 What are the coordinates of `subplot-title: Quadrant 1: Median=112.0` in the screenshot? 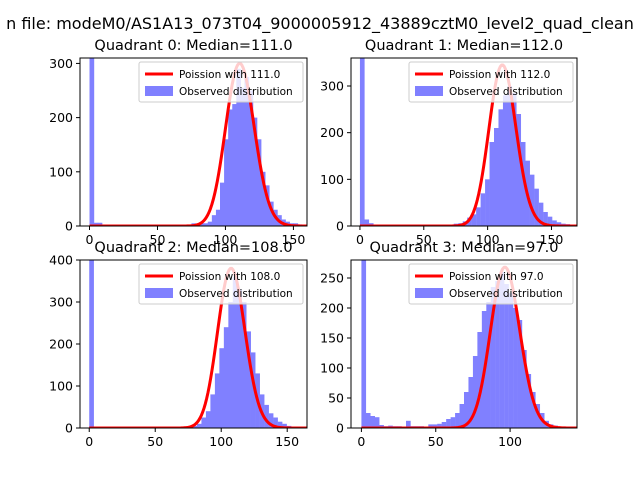 It's located at (464, 46).